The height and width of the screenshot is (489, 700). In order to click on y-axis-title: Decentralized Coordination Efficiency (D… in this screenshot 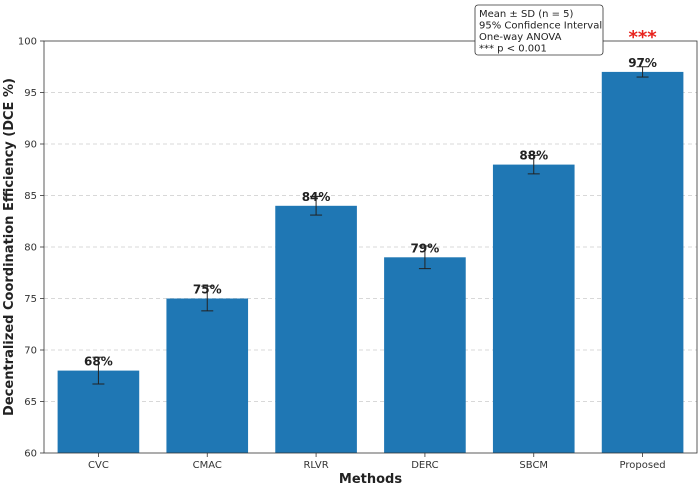, I will do `click(9, 247)`.